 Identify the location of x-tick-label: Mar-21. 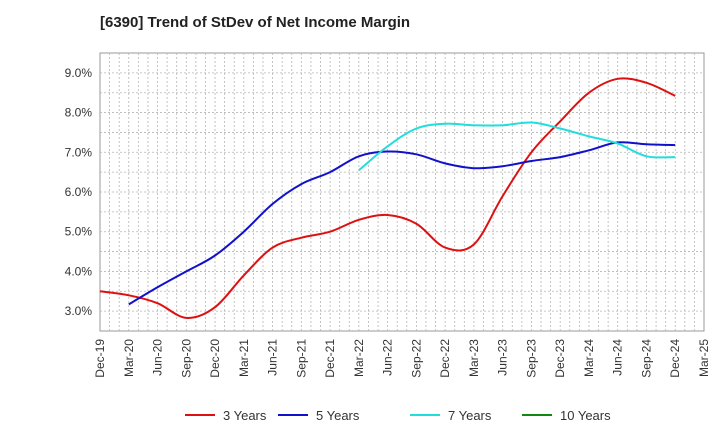
(244, 358).